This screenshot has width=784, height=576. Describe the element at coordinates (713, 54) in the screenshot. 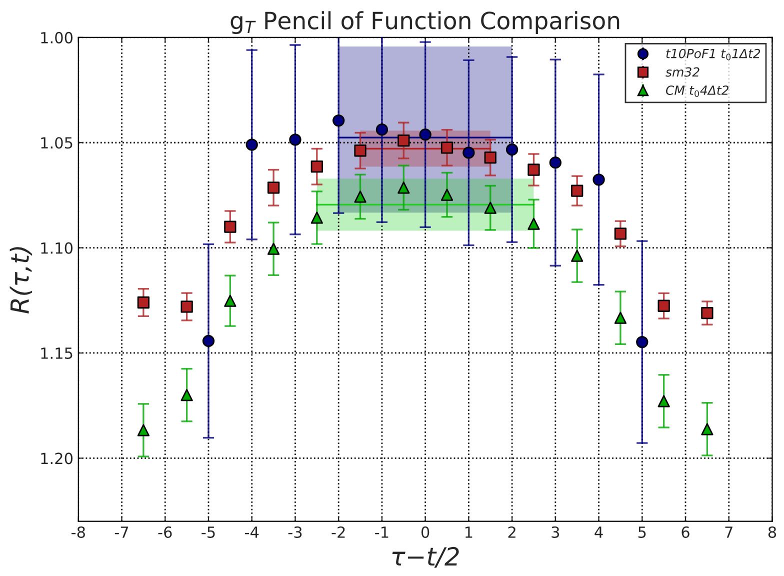

I see `legend-label: t10PoF1 t$_{0}$1Δt2` at that location.